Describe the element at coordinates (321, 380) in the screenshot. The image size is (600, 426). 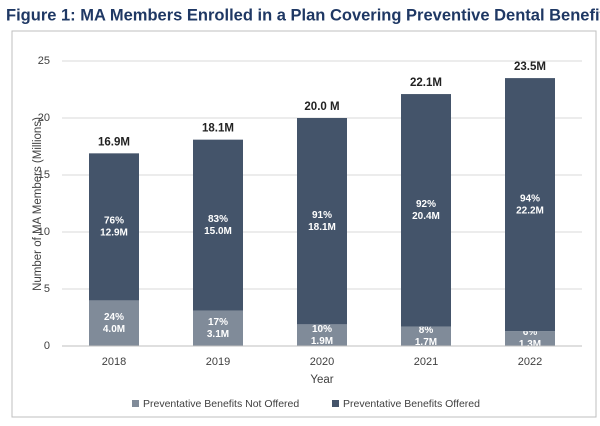
I see `x-axis-title: Year` at that location.